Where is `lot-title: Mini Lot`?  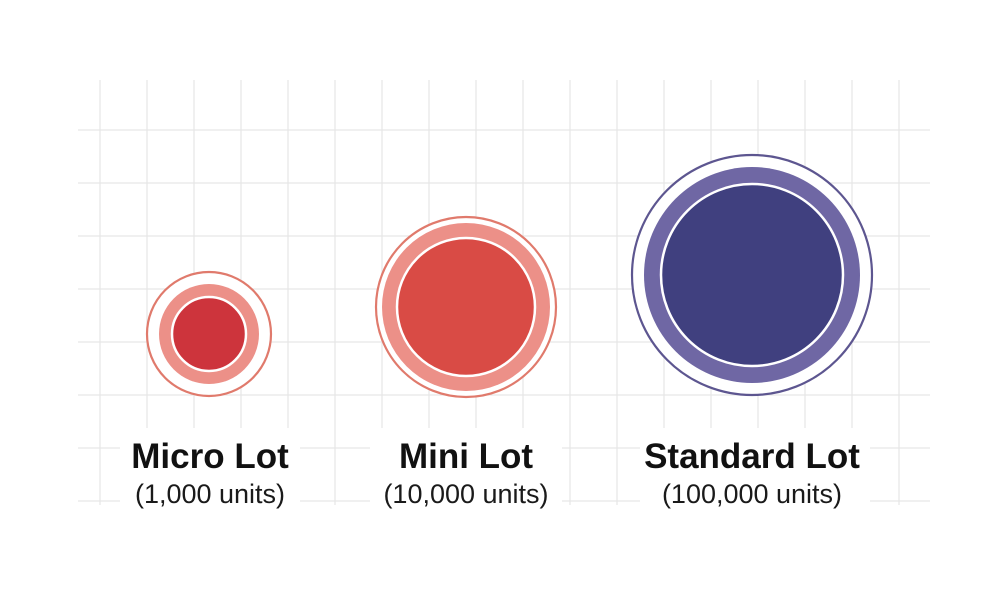 lot-title: Mini Lot is located at coordinates (466, 456).